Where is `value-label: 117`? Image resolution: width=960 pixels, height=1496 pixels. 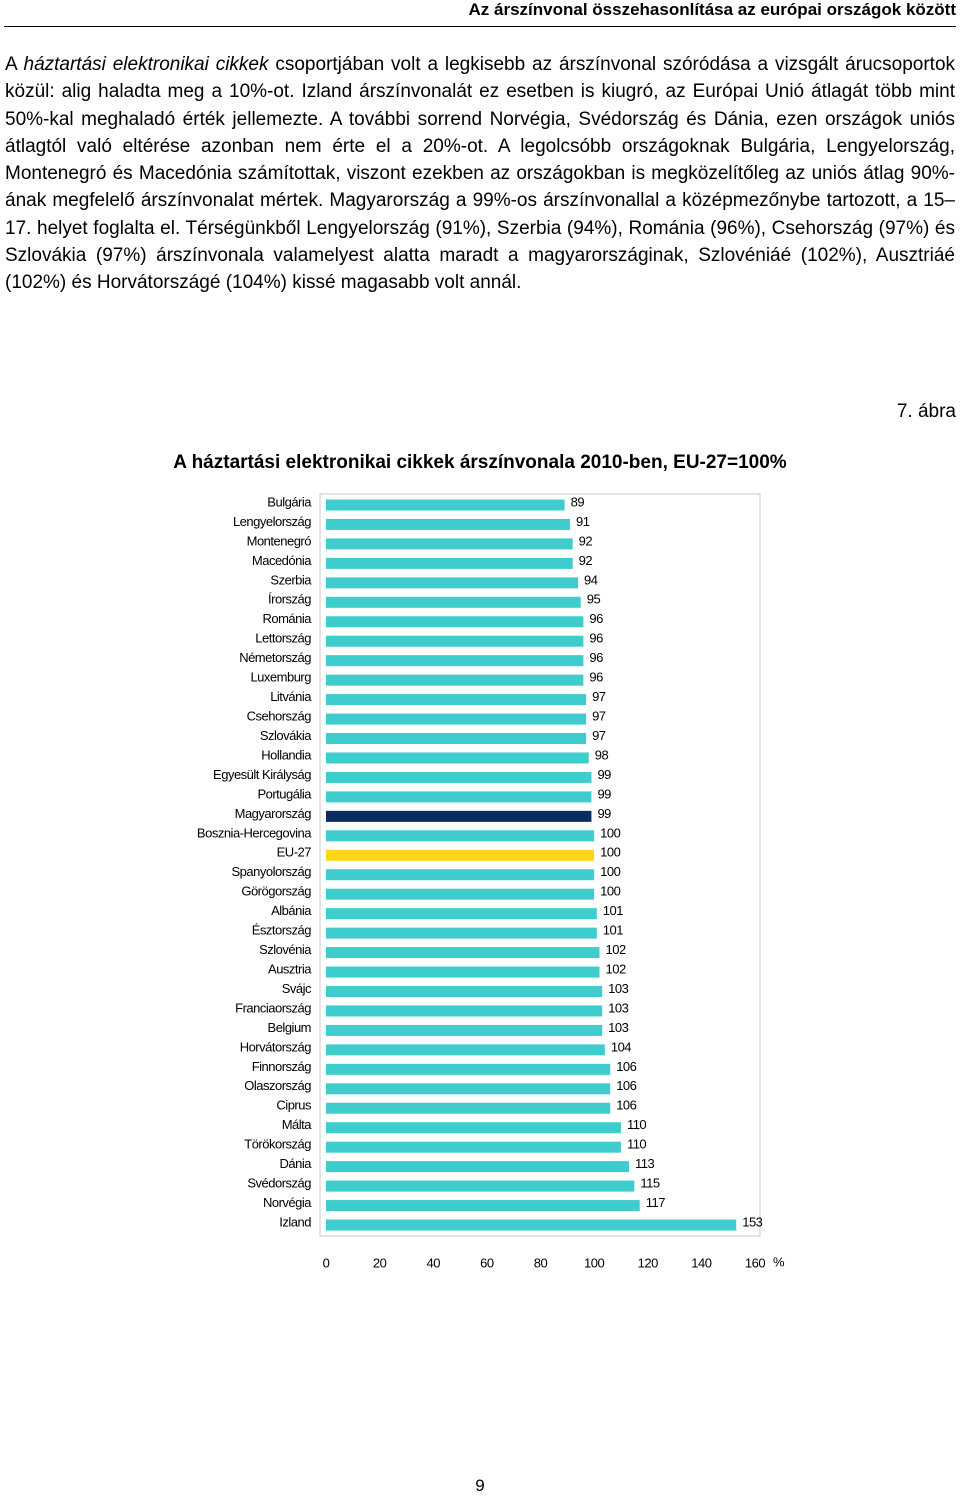
value-label: 117 is located at coordinates (655, 1202).